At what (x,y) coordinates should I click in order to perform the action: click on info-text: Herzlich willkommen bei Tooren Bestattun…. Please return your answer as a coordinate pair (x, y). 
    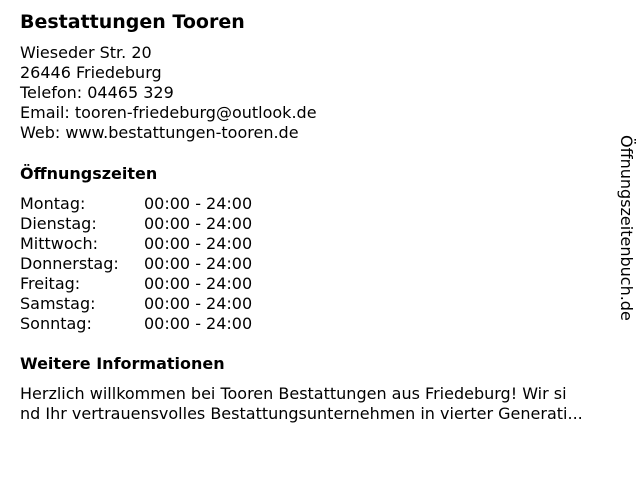
    Looking at the image, I should click on (325, 404).